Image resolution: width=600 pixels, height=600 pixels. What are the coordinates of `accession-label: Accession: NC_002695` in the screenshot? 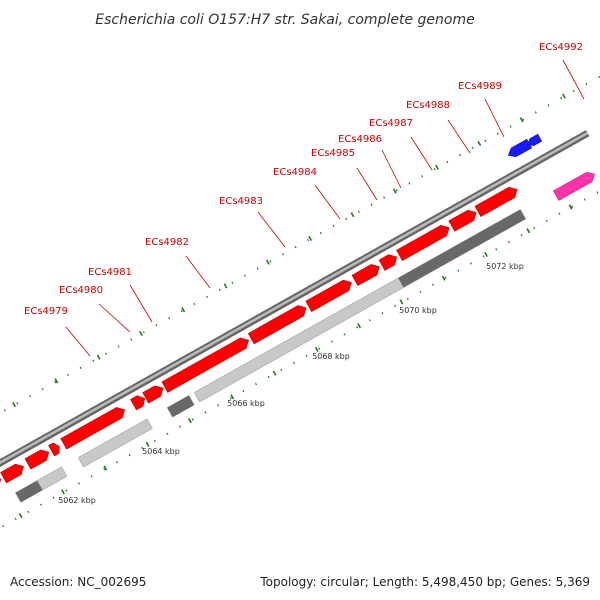 It's located at (78, 582).